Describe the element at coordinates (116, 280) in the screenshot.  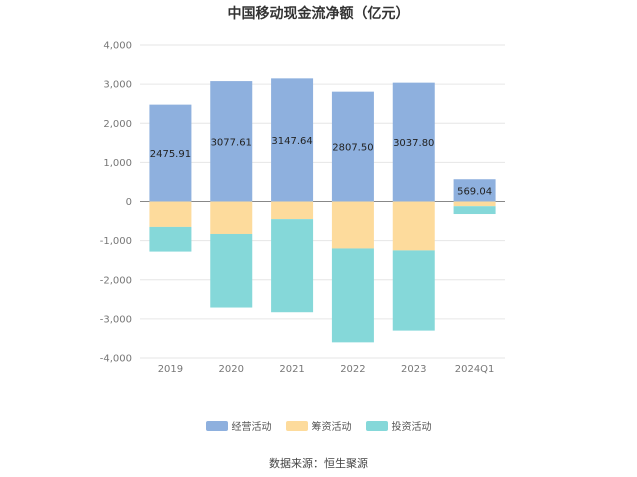
I see `y-tick-label: -2,000` at that location.